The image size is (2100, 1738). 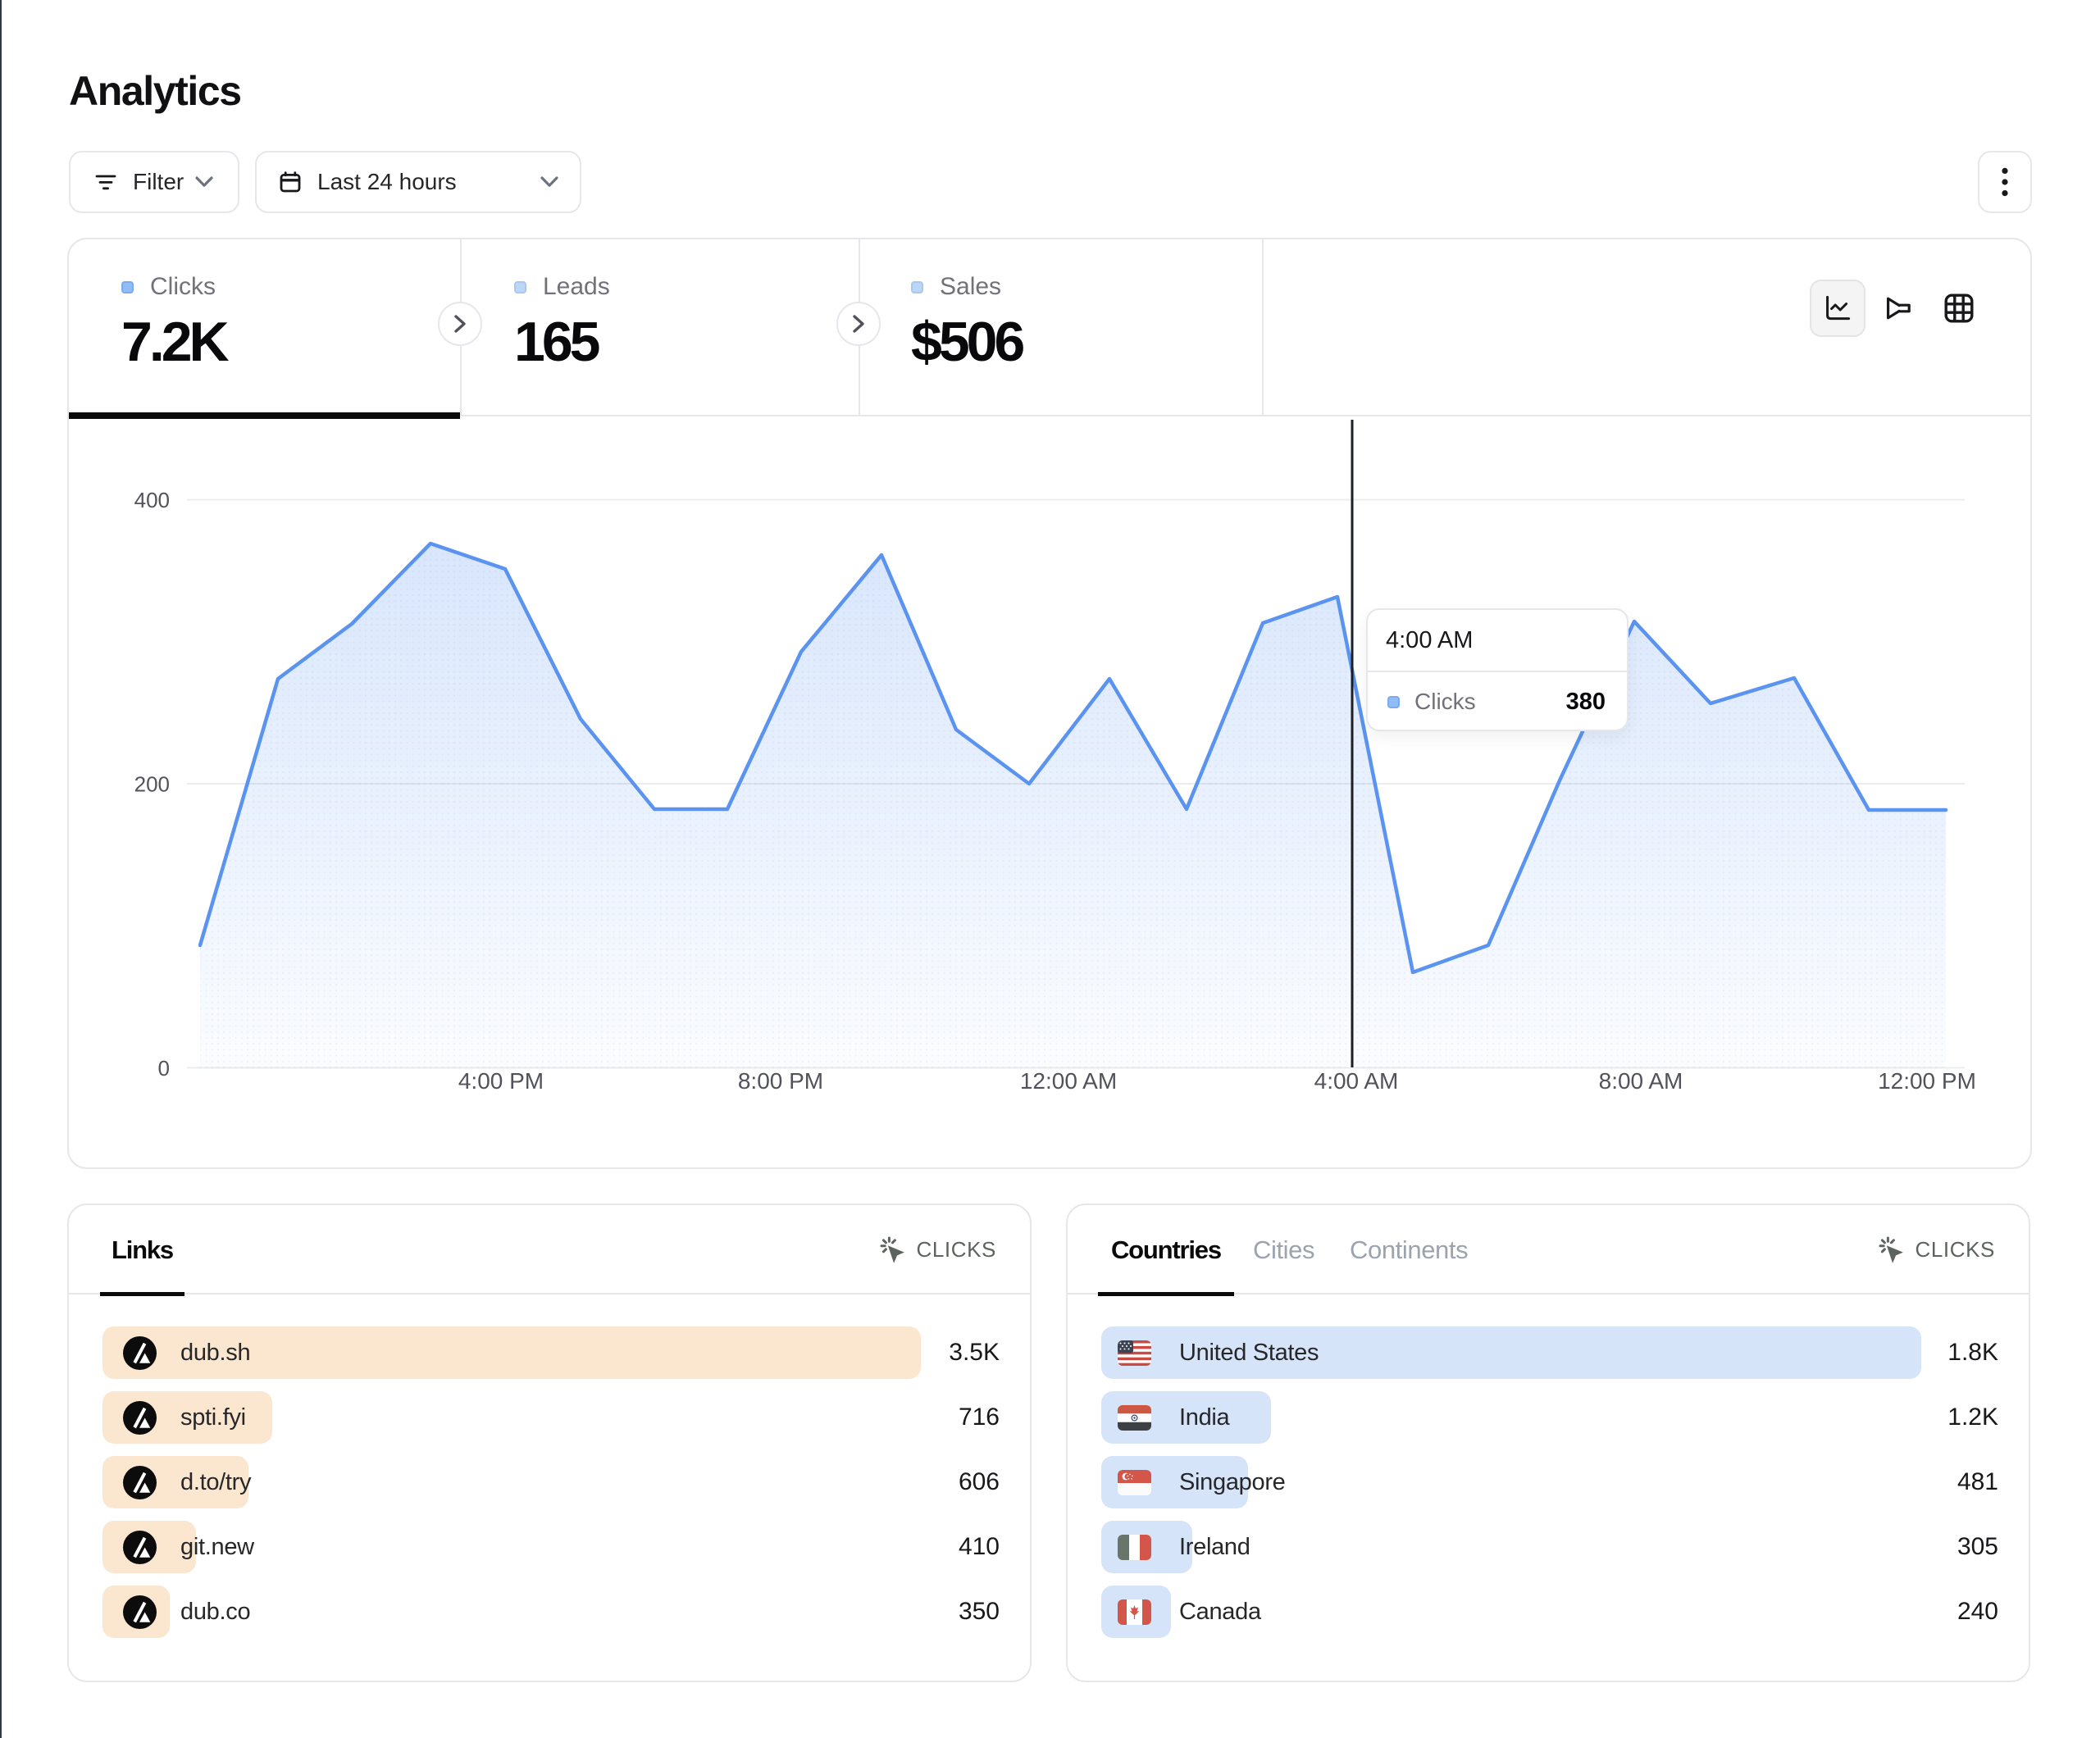 I want to click on svg-text: 0, so click(x=164, y=1068).